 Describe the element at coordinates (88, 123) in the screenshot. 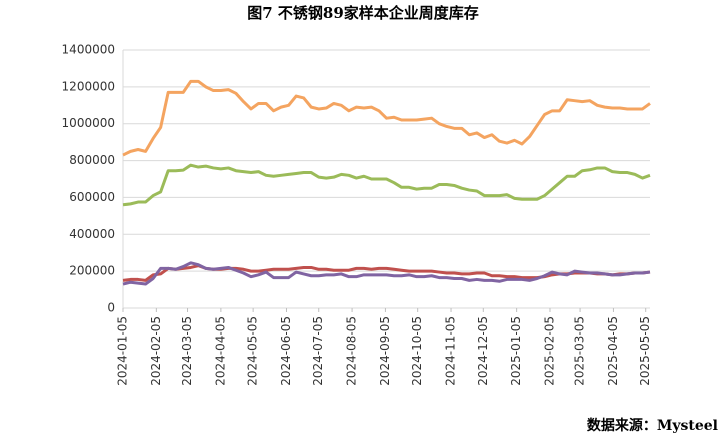

I see `y-tick-label: 1000000` at that location.